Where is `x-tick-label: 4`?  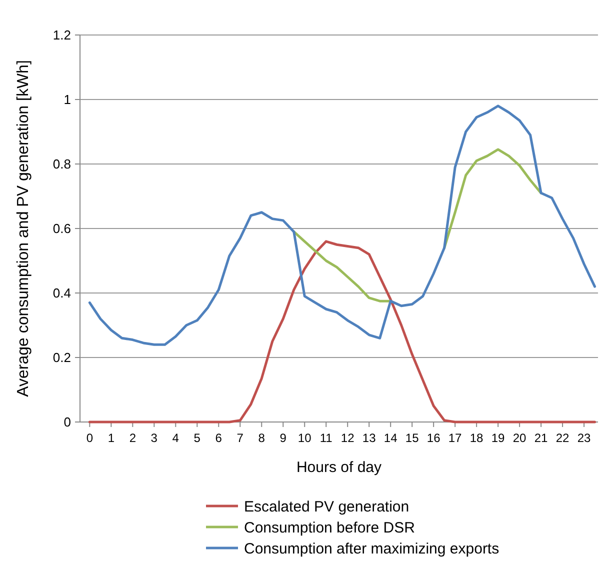
x-tick-label: 4 is located at coordinates (176, 438).